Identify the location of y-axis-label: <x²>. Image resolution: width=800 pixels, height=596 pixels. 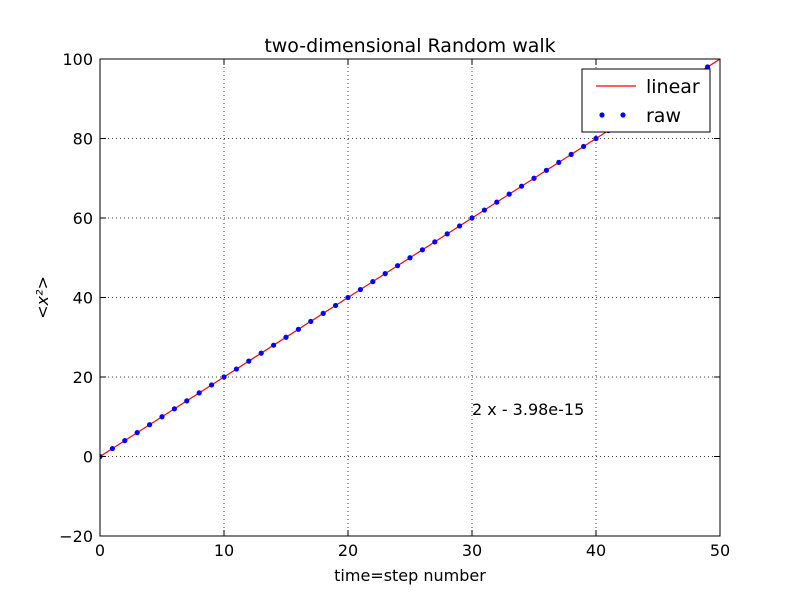
(42, 297).